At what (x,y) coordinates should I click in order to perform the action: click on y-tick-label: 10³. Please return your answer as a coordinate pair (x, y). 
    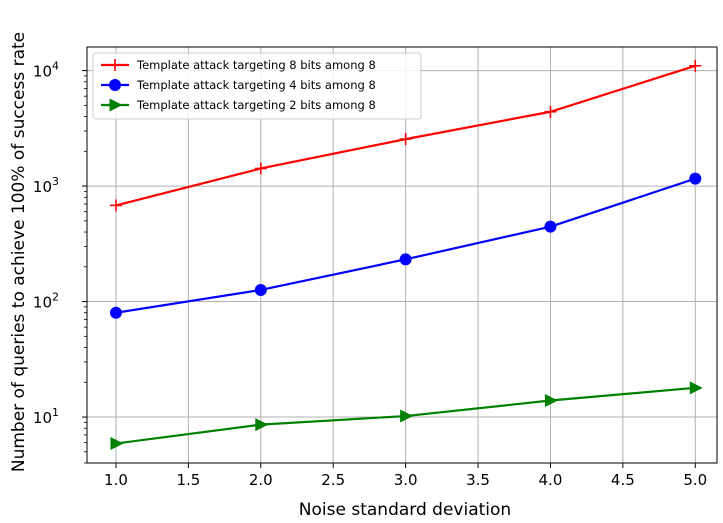
    Looking at the image, I should click on (46, 185).